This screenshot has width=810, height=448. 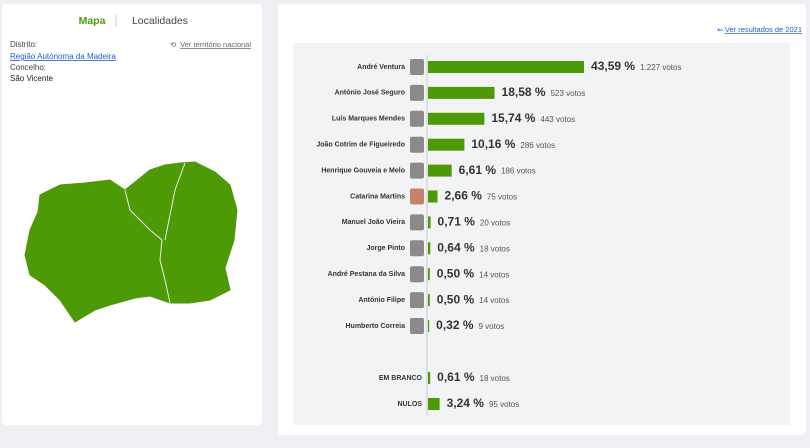 What do you see at coordinates (410, 404) in the screenshot?
I see `candidate-name: NULOS` at bounding box center [410, 404].